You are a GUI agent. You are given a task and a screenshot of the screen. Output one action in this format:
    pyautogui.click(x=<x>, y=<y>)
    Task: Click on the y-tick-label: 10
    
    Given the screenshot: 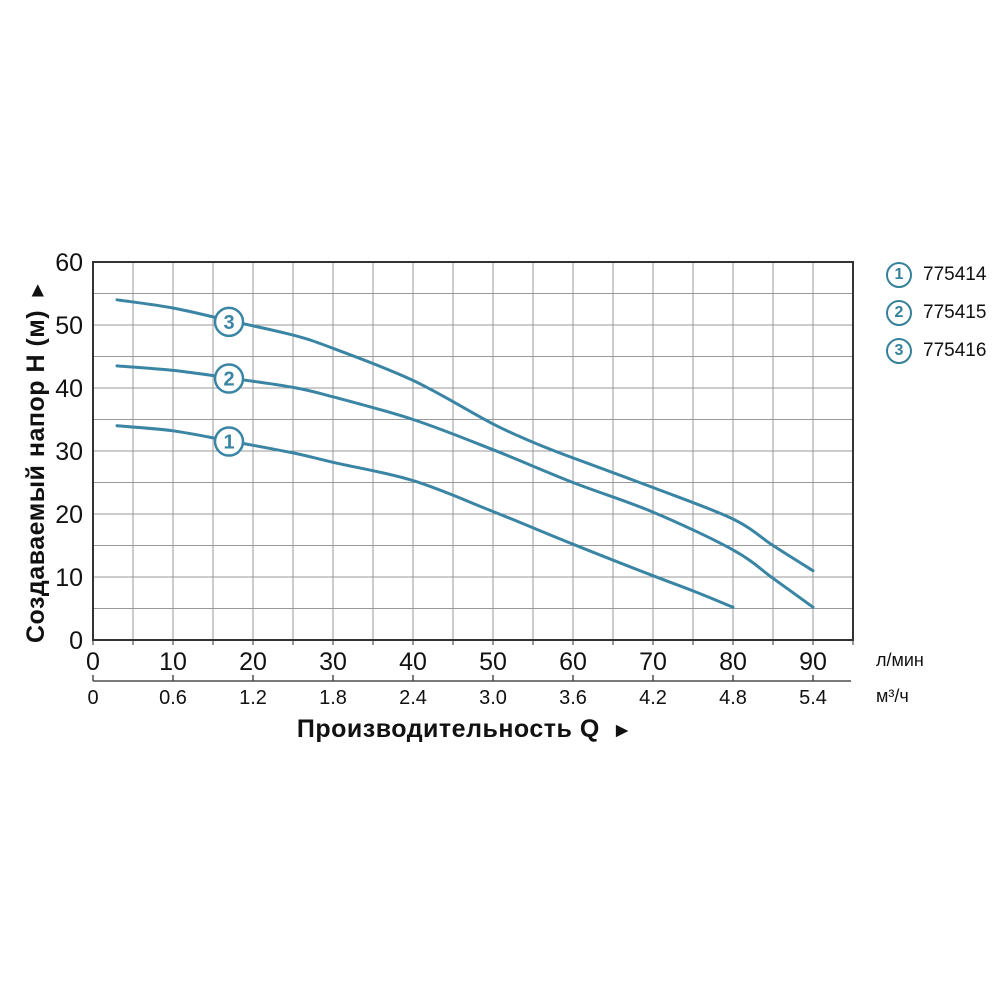 What is the action you would take?
    pyautogui.click(x=69, y=578)
    